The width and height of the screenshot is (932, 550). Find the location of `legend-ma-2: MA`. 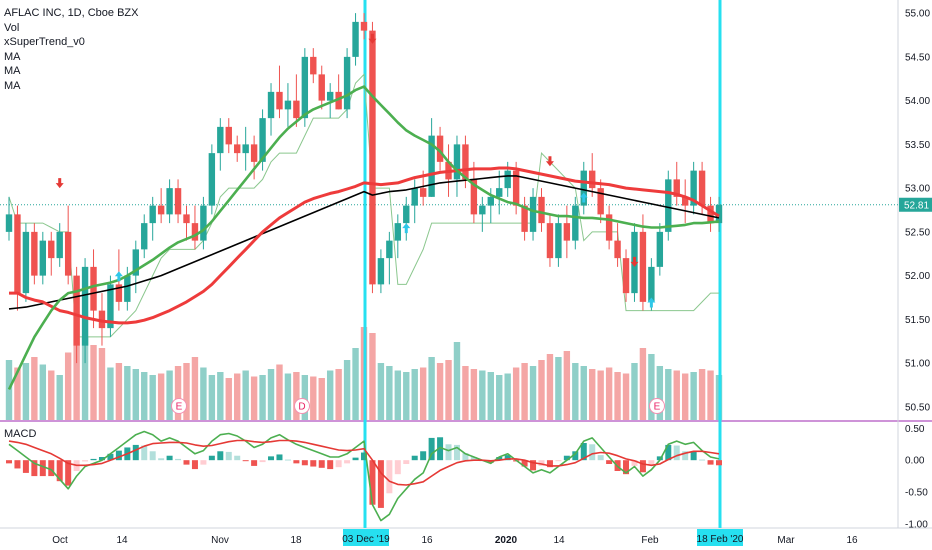

legend-ma-2: MA is located at coordinates (12, 71).